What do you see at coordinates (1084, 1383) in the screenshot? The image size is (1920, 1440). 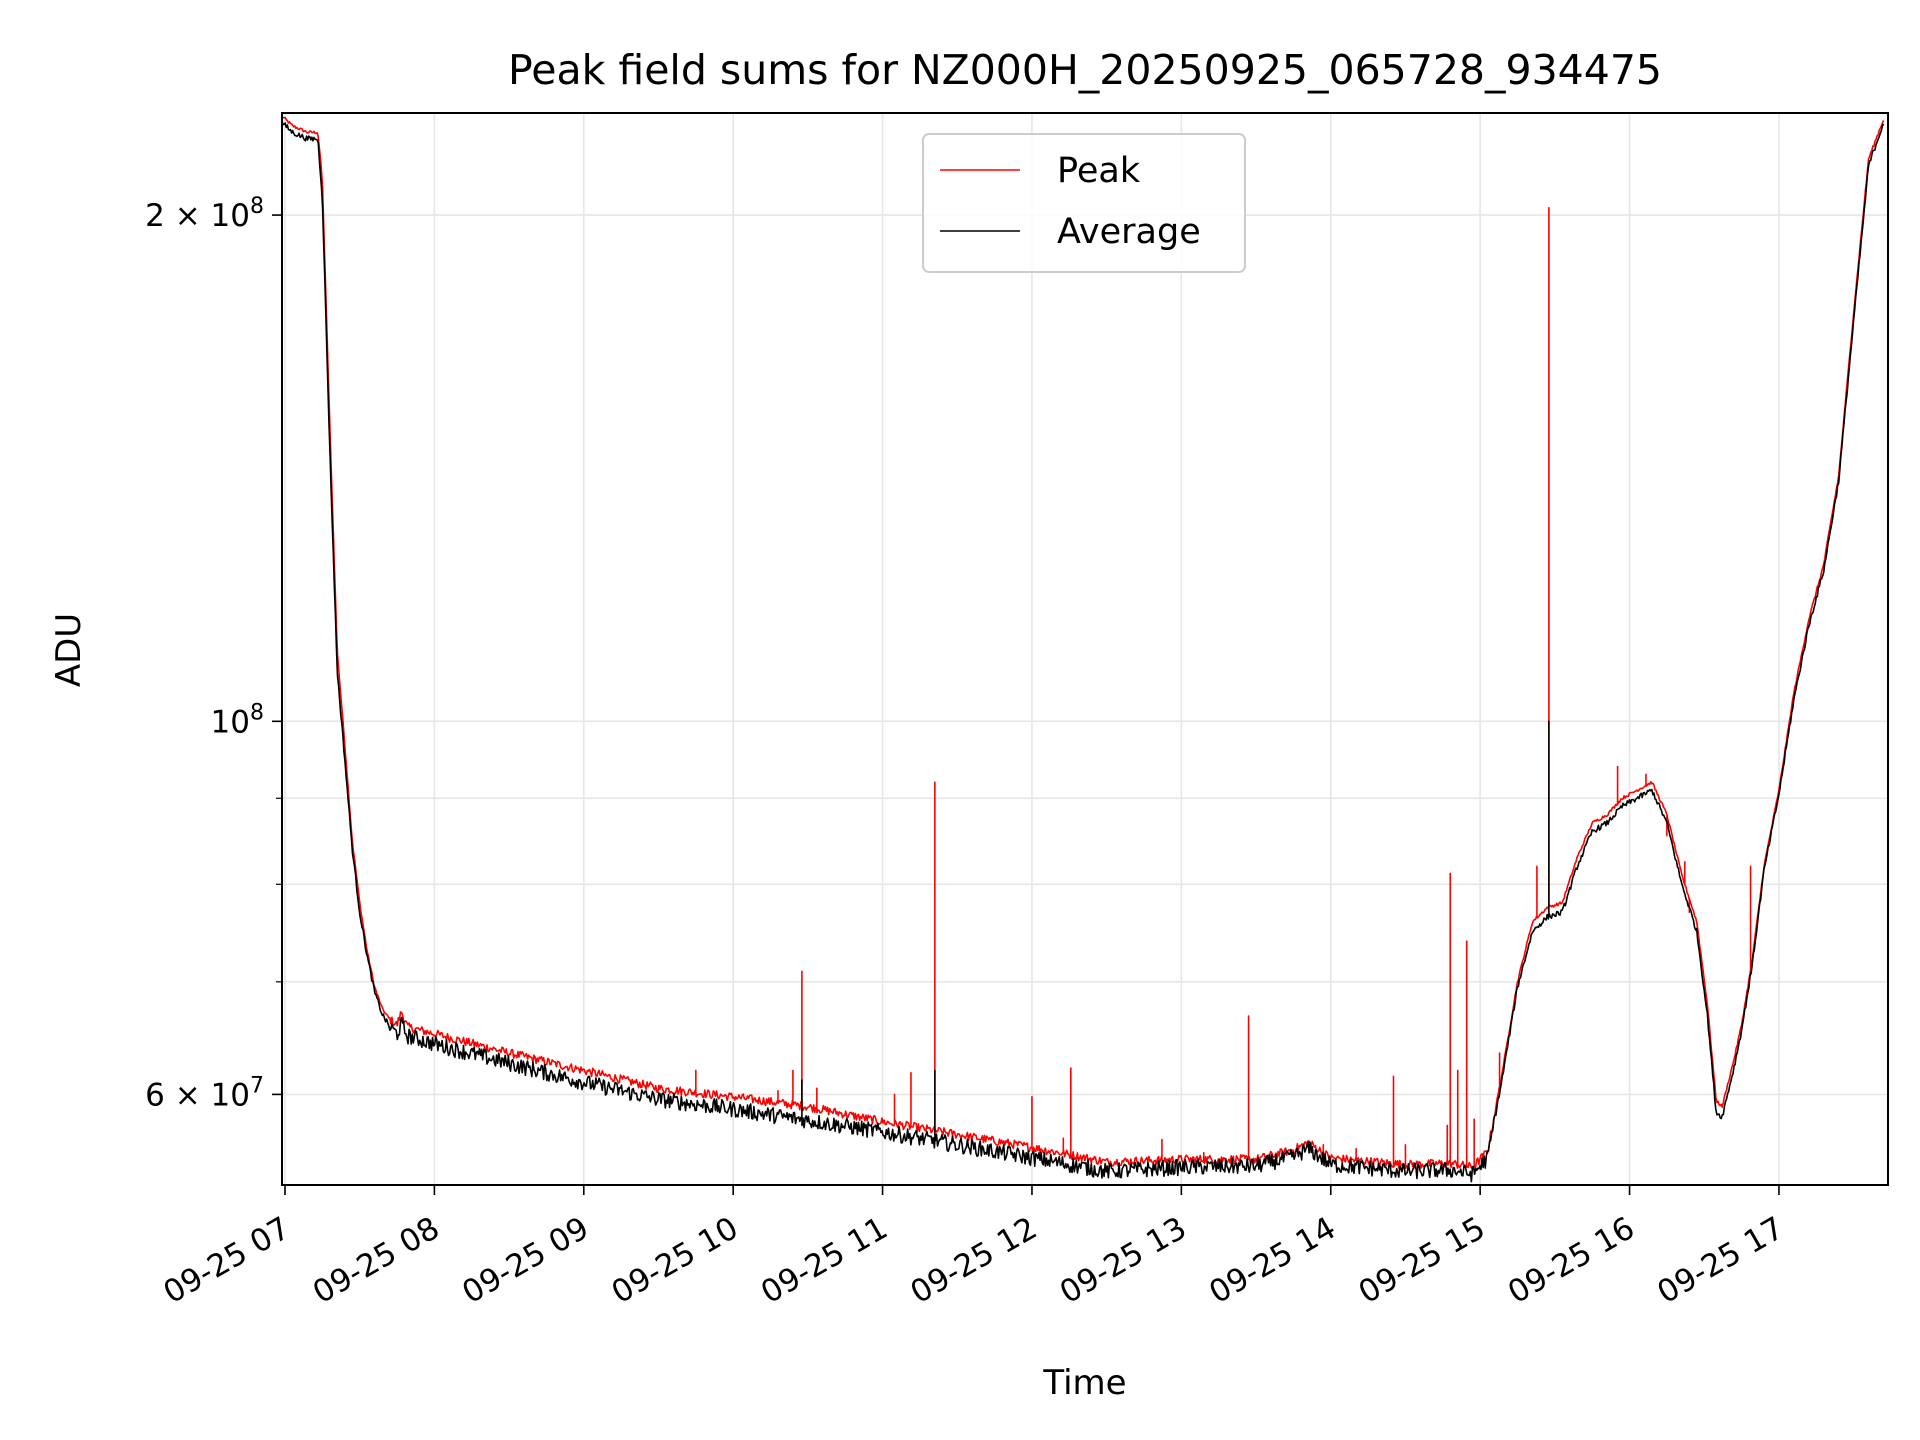 I see `x-axis-label: Time` at bounding box center [1084, 1383].